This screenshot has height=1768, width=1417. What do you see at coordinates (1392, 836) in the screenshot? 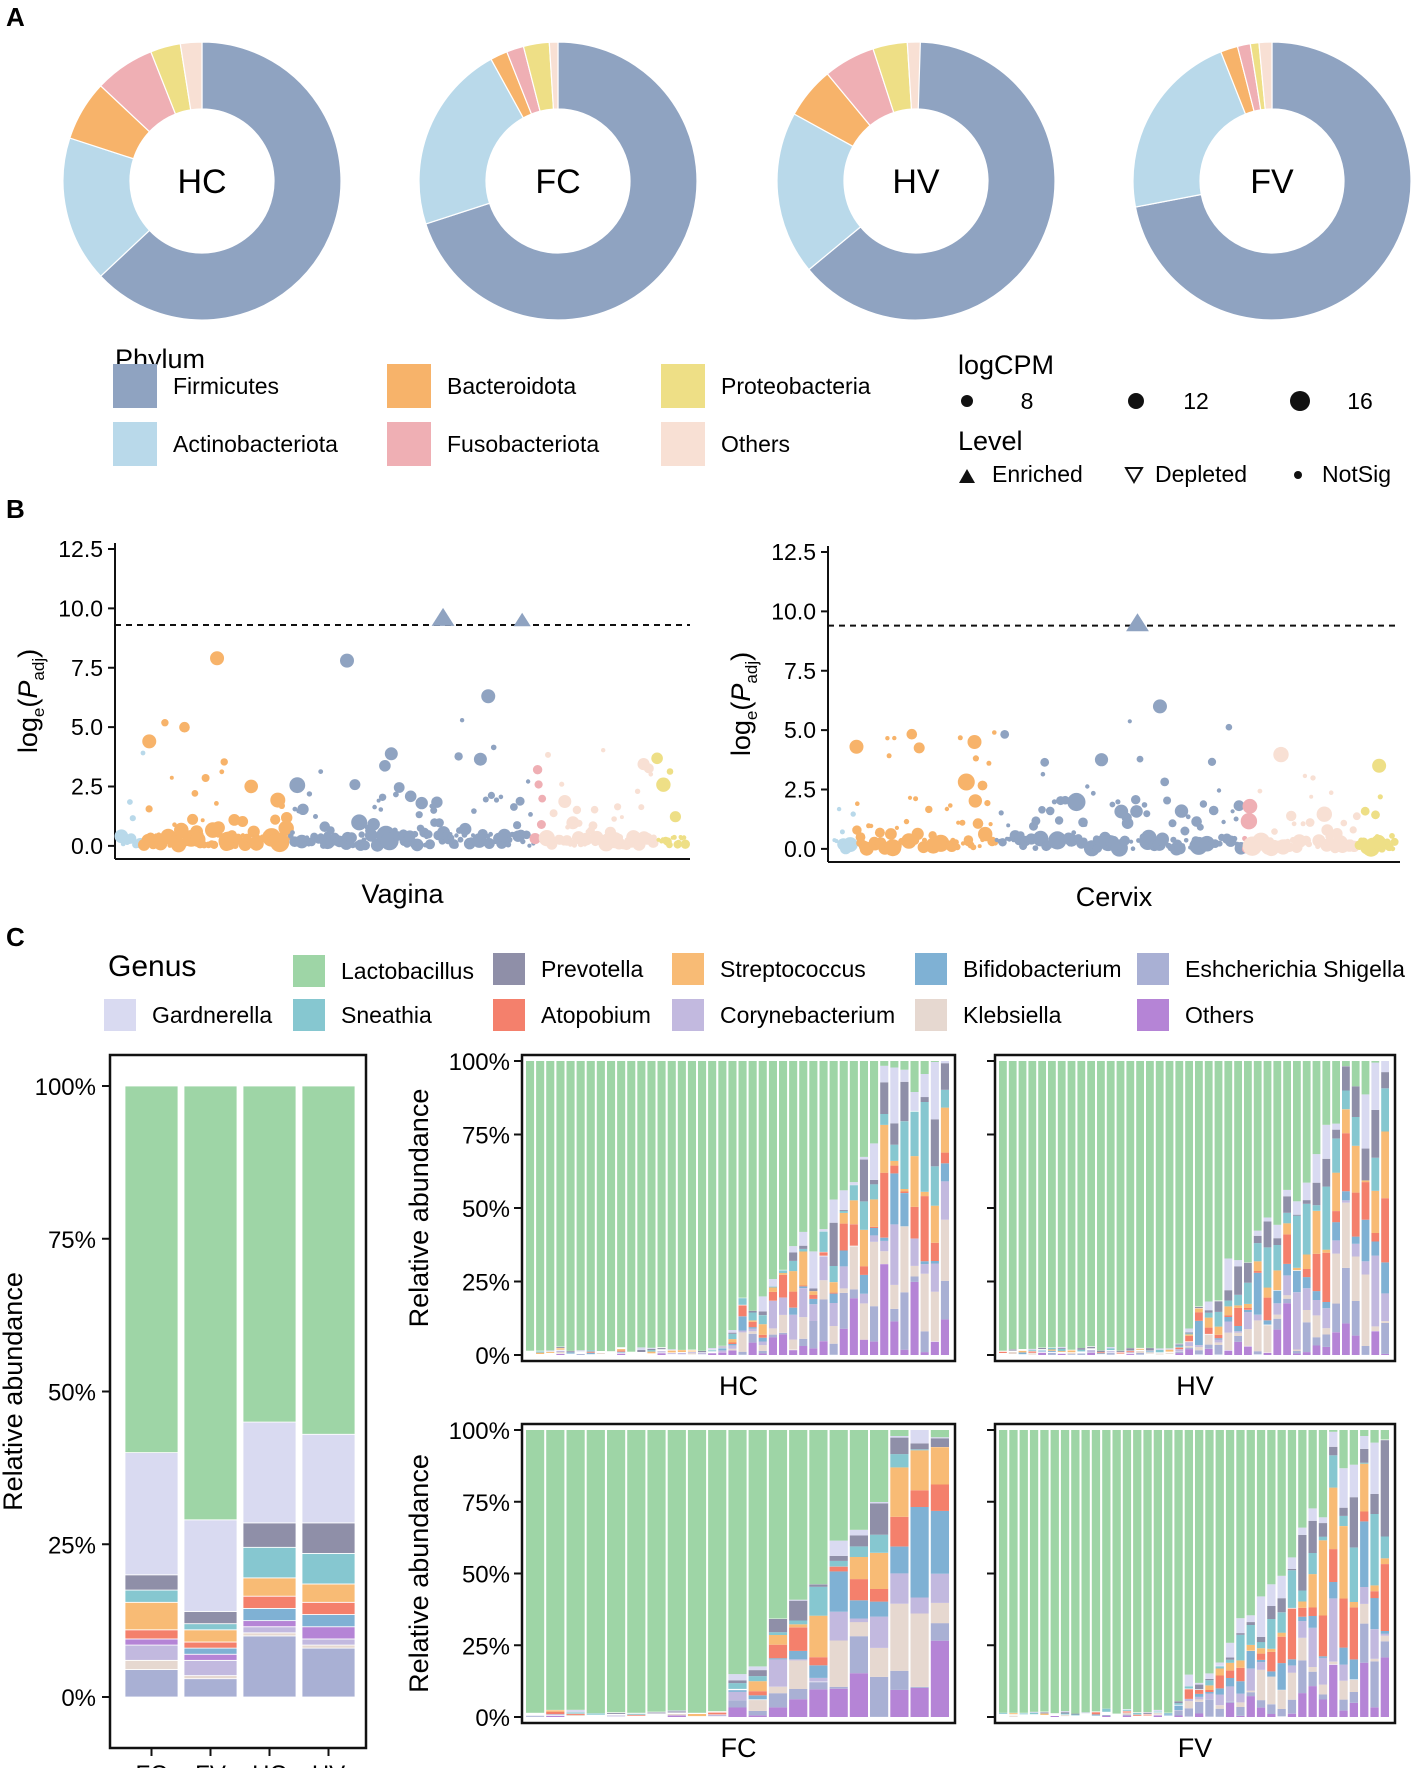
I see `point-proteobacteria` at bounding box center [1392, 836].